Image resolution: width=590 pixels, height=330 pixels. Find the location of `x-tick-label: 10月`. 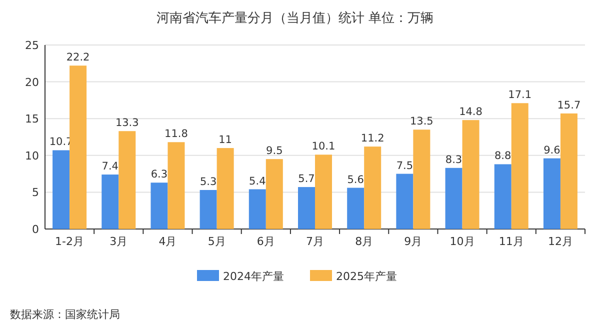

x-tick-label: 10月 is located at coordinates (462, 241).